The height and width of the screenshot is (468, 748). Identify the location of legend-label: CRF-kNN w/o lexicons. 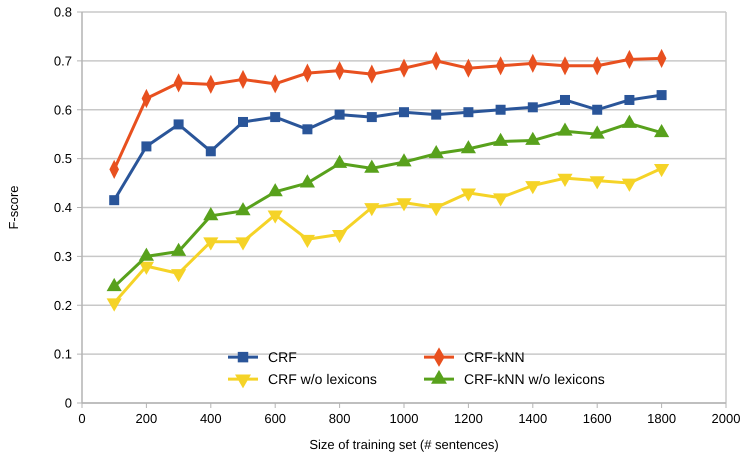
(534, 379).